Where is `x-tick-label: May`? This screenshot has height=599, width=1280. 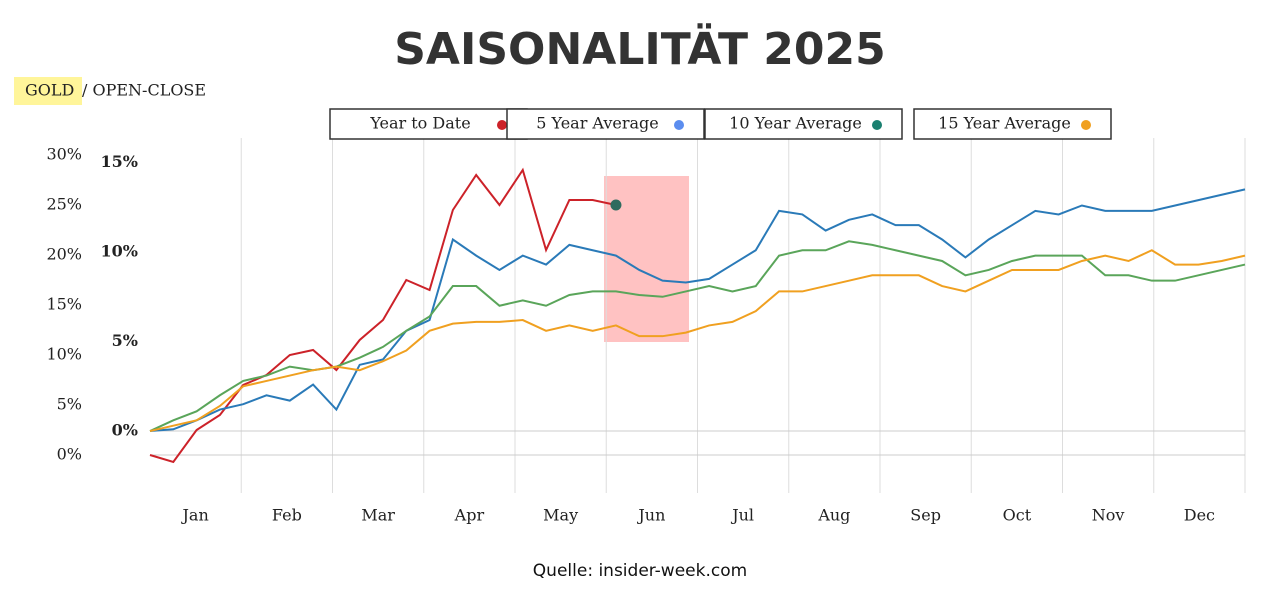 x-tick-label: May is located at coordinates (560, 515).